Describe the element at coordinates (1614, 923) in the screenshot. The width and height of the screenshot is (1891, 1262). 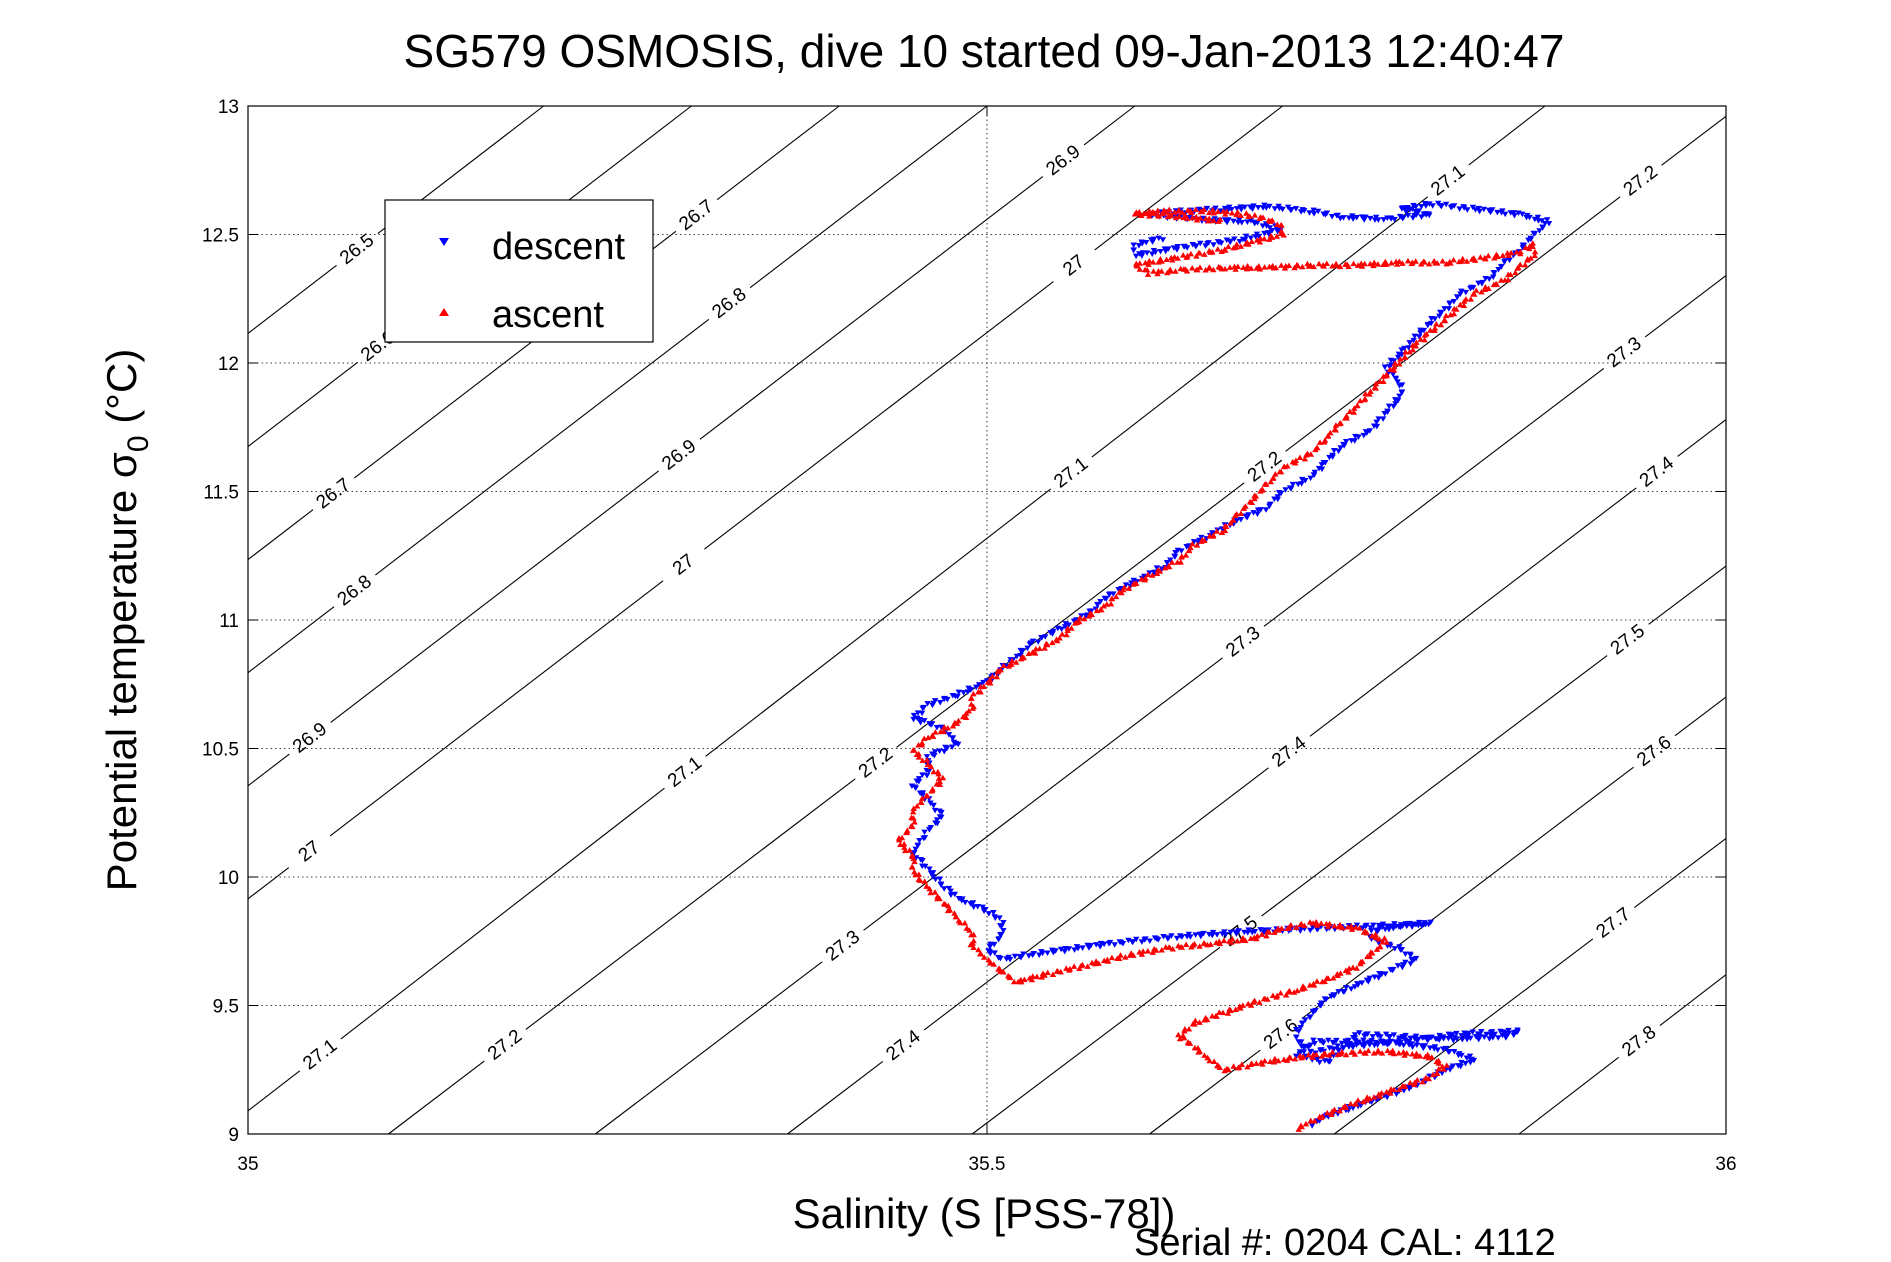
I see `isopycnal-label: 27.7` at that location.